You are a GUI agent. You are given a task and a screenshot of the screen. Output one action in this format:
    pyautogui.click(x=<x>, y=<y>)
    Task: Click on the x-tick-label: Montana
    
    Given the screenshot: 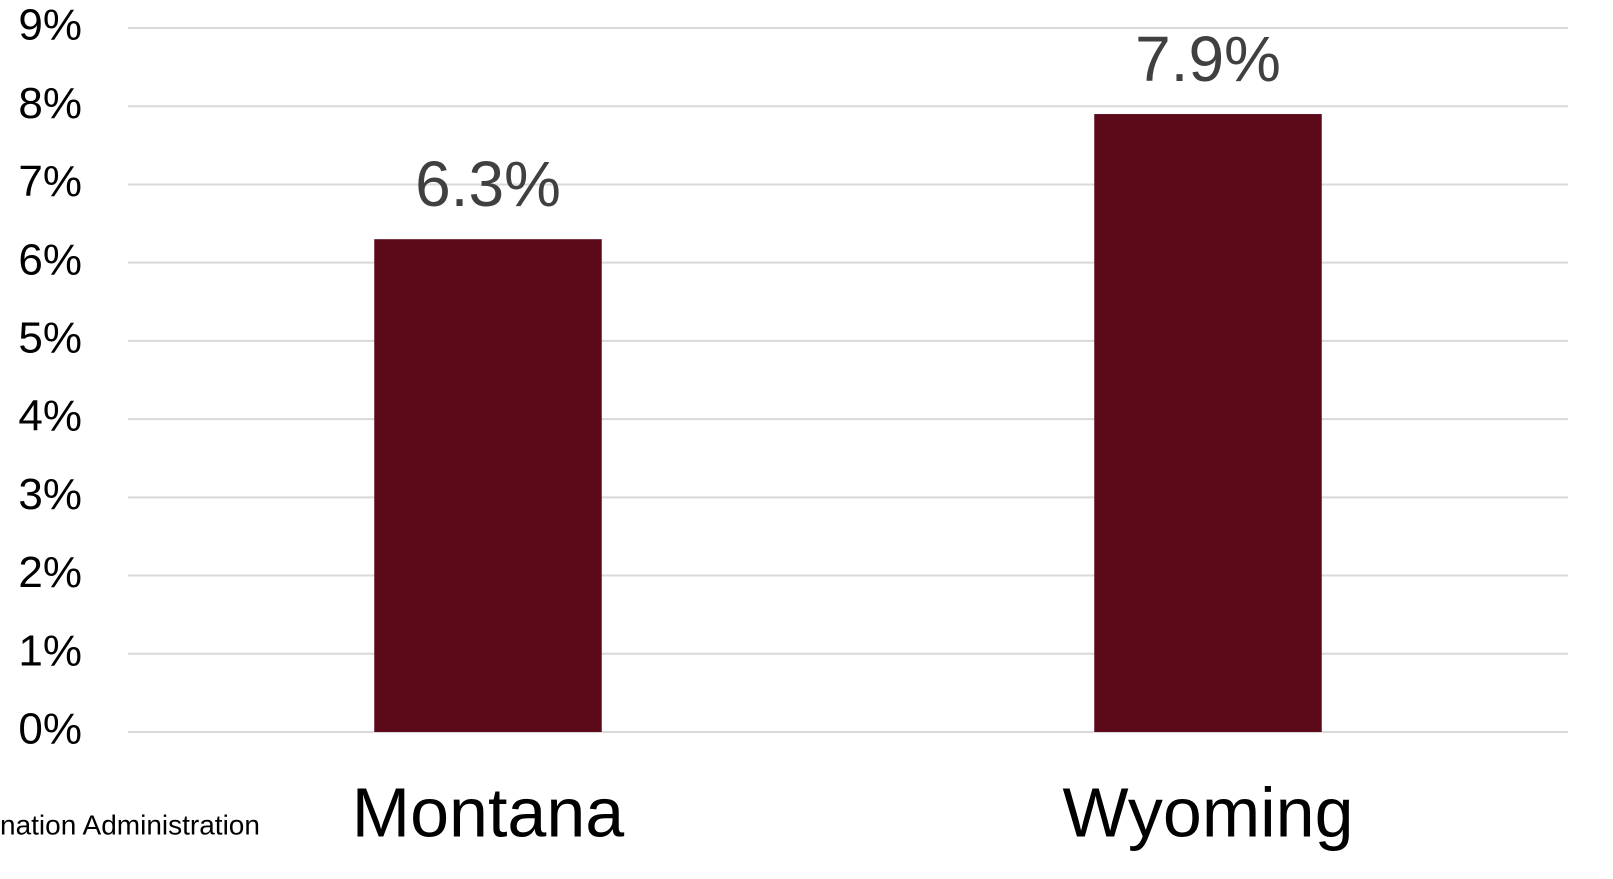 What is the action you would take?
    pyautogui.click(x=488, y=812)
    